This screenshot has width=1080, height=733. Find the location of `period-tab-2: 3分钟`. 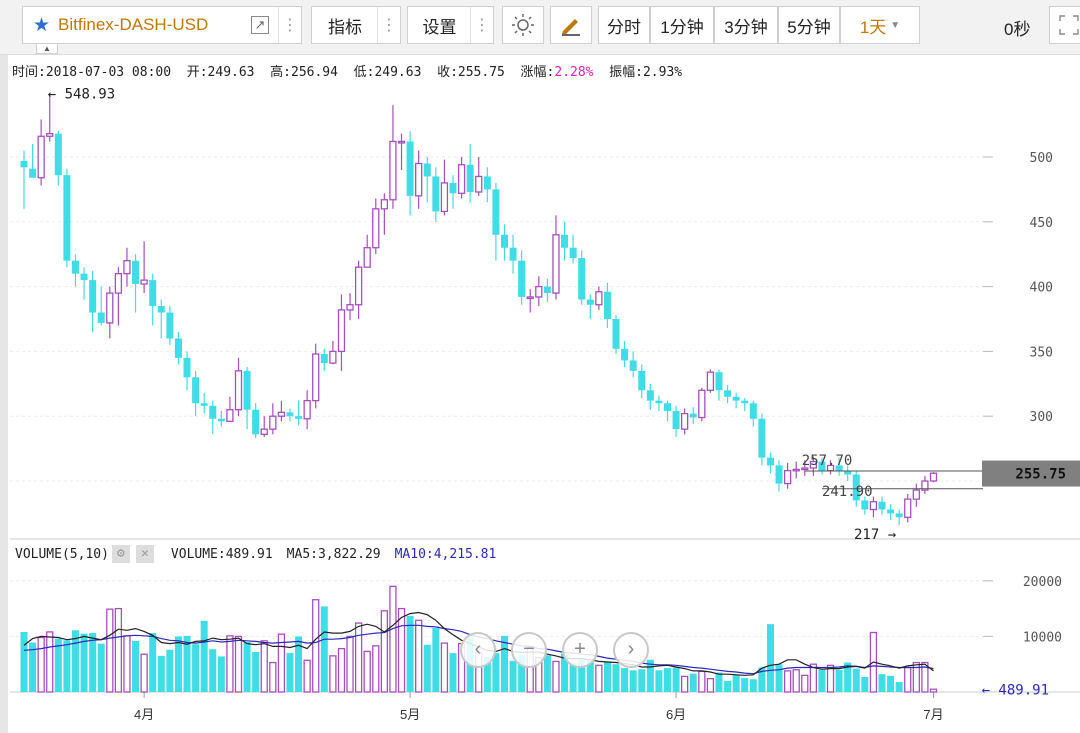

period-tab-2: 3分钟 is located at coordinates (746, 25).